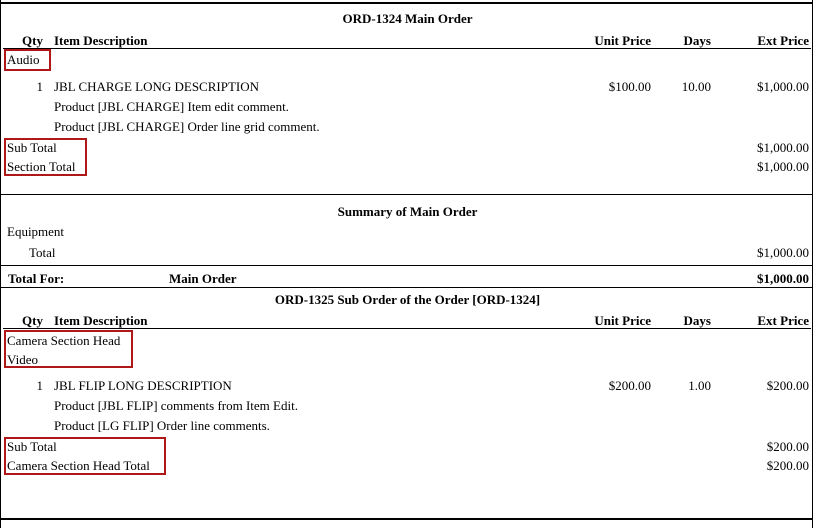 This screenshot has height=528, width=813. I want to click on line-unit-price-2: $200.00, so click(629, 385).